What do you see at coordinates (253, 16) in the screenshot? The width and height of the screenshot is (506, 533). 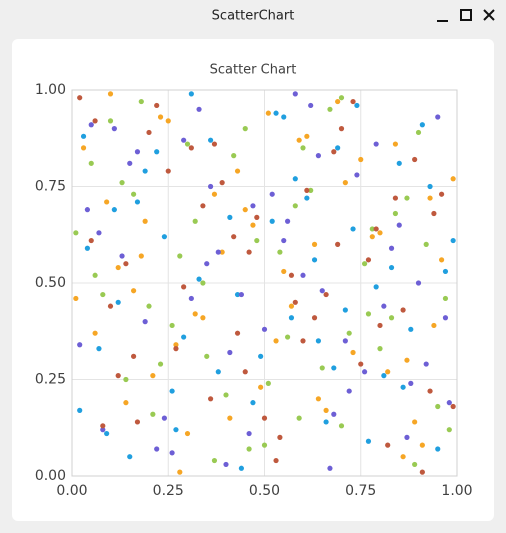 I see `window-title: ScatterChart` at bounding box center [253, 16].